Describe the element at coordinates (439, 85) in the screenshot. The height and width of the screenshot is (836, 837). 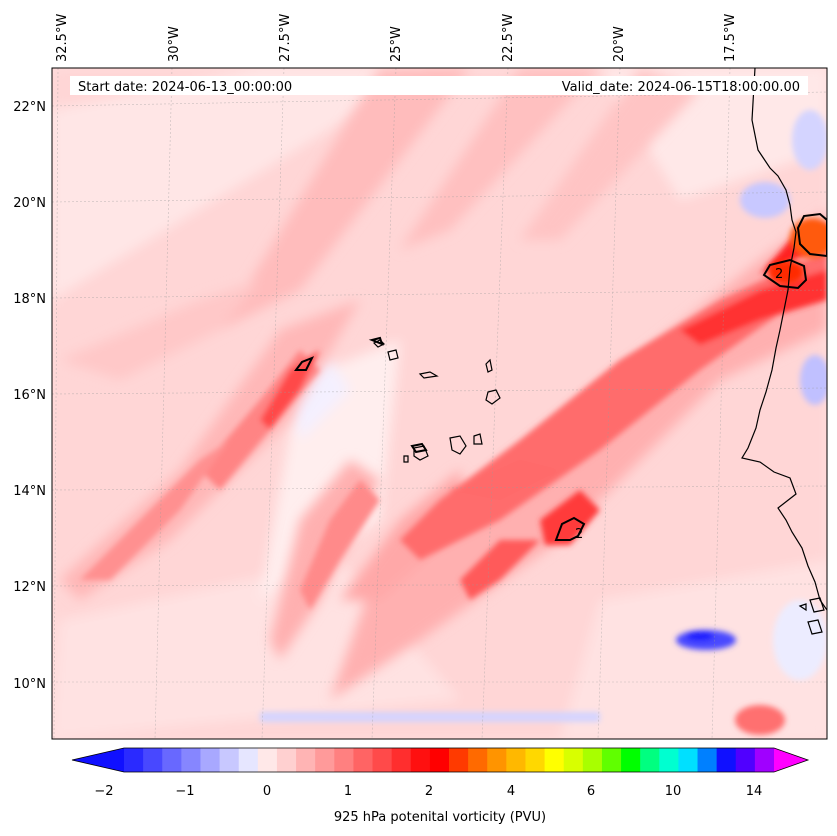
I see `header-band` at that location.